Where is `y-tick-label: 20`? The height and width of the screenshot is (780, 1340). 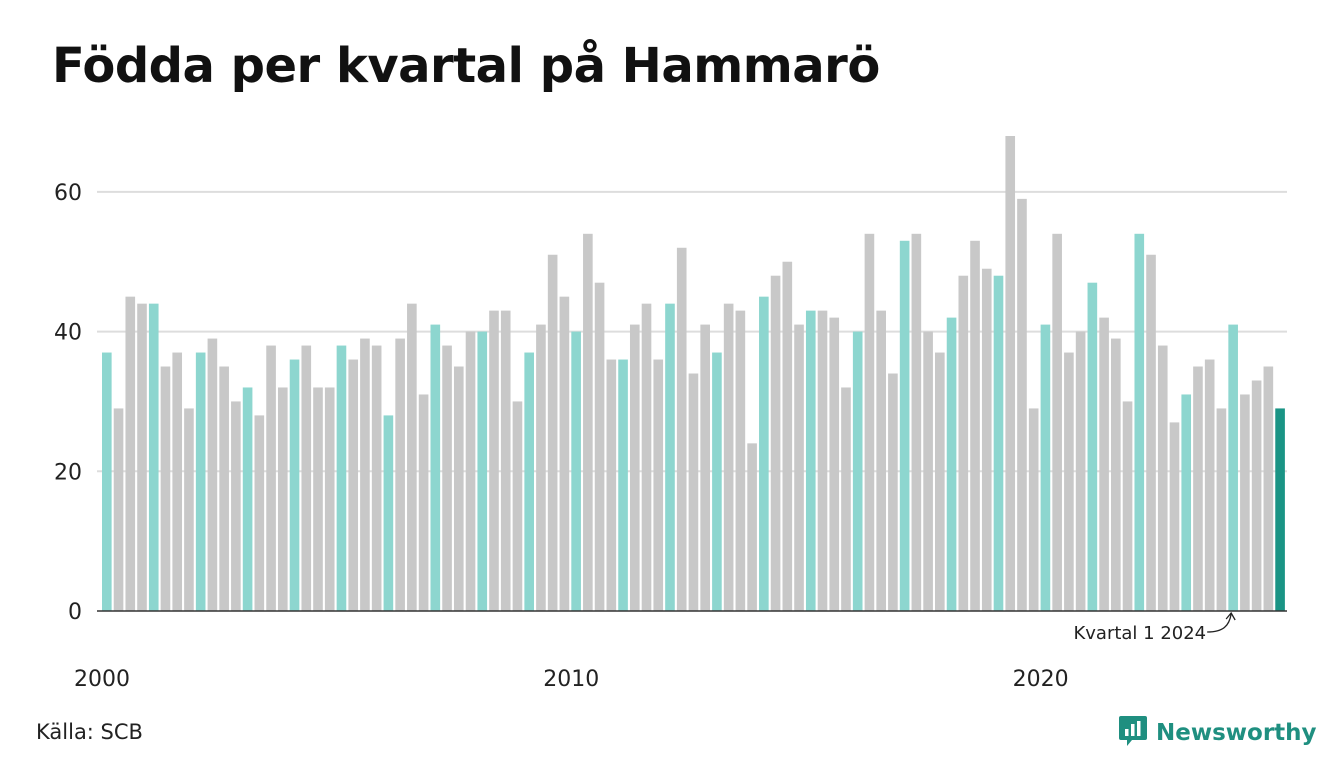 y-tick-label: 20 is located at coordinates (68, 472).